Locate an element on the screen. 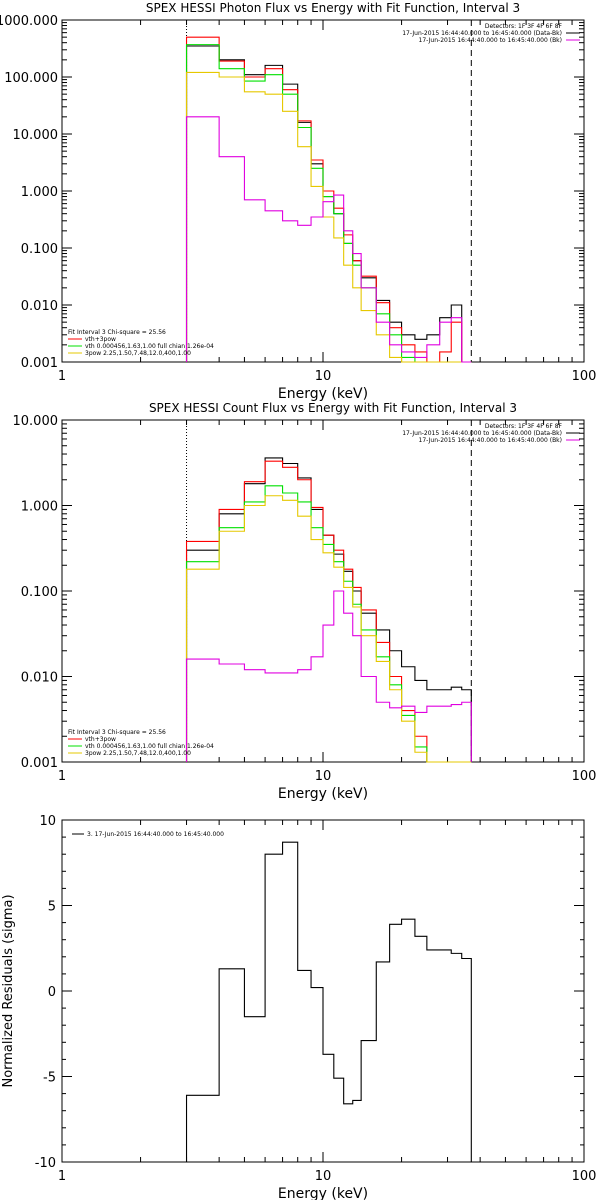 The image size is (600, 1200). y-tick-label: 10 is located at coordinates (47, 821).